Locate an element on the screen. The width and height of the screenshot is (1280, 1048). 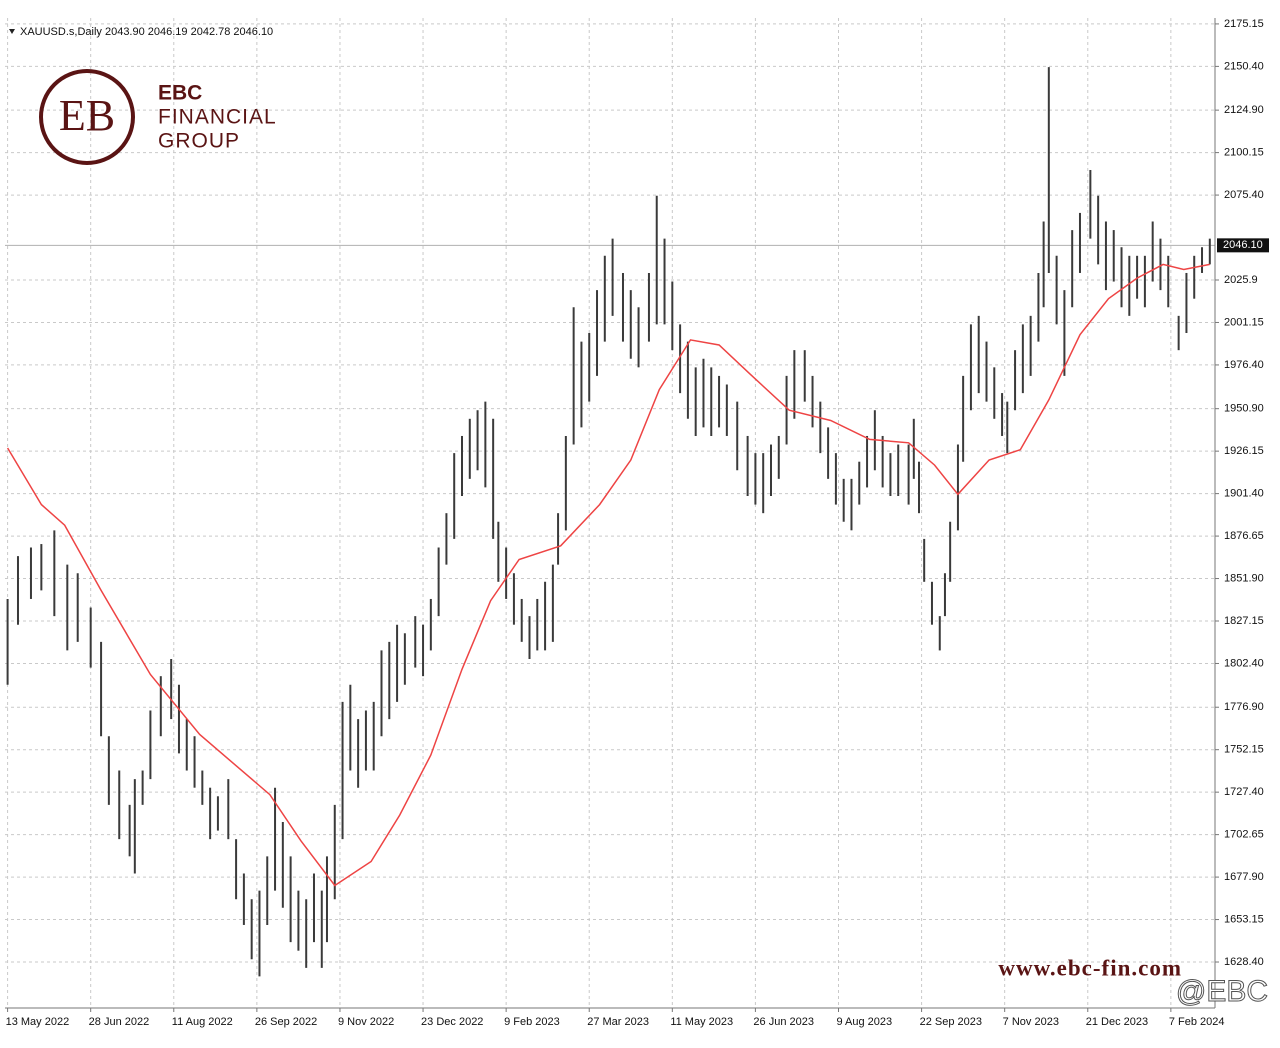
logo-mark: ЕB is located at coordinates (87, 115).